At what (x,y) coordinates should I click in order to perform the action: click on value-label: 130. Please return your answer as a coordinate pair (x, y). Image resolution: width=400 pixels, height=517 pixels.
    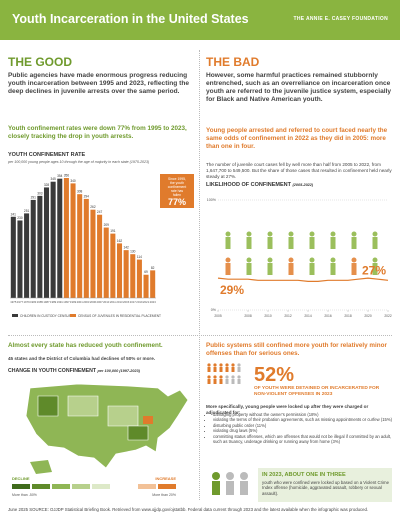
    Looking at the image, I should click on (133, 252).